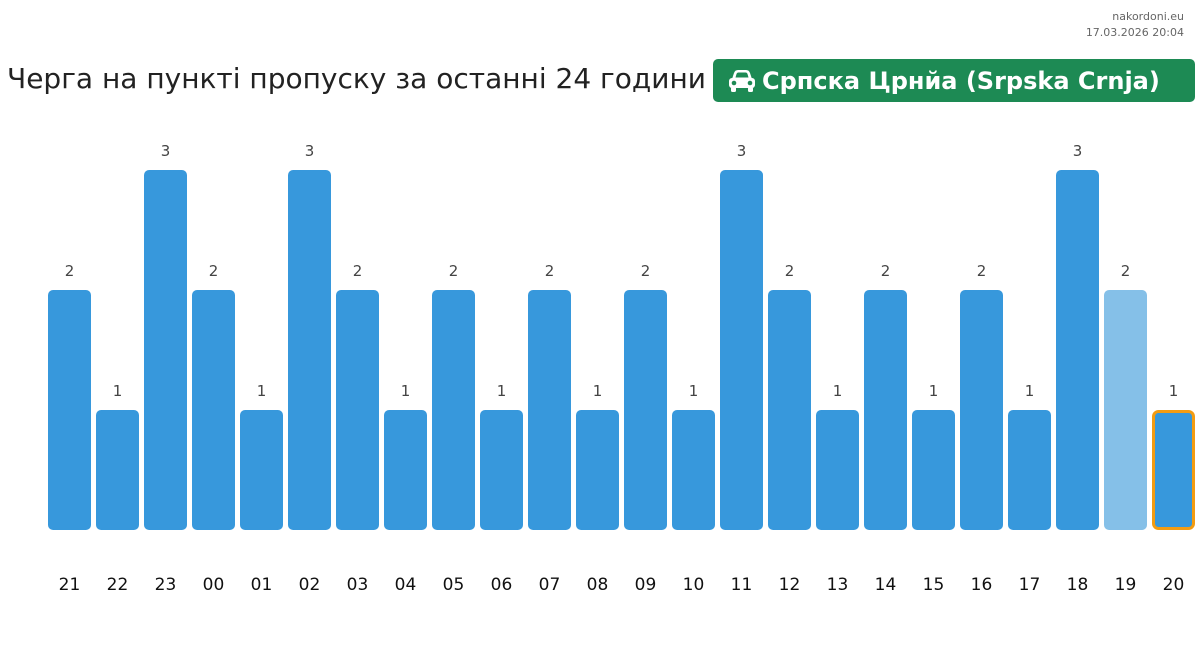 This screenshot has height=651, width=1200. I want to click on data-label-16: 2, so click(982, 271).